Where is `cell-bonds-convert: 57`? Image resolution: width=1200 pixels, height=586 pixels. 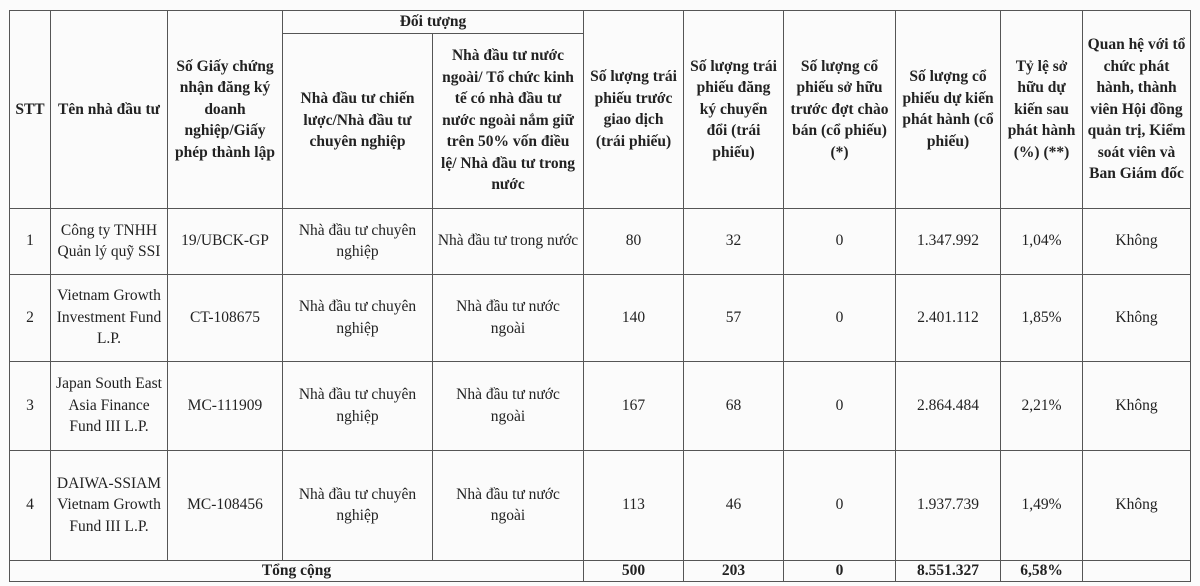 cell-bonds-convert: 57 is located at coordinates (734, 317).